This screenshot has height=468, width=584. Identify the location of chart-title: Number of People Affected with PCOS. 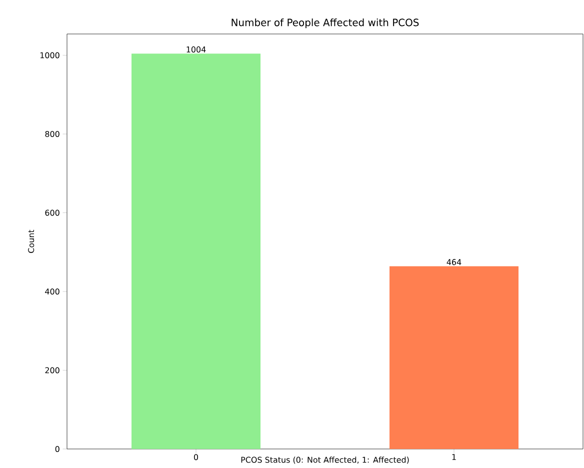
(325, 23).